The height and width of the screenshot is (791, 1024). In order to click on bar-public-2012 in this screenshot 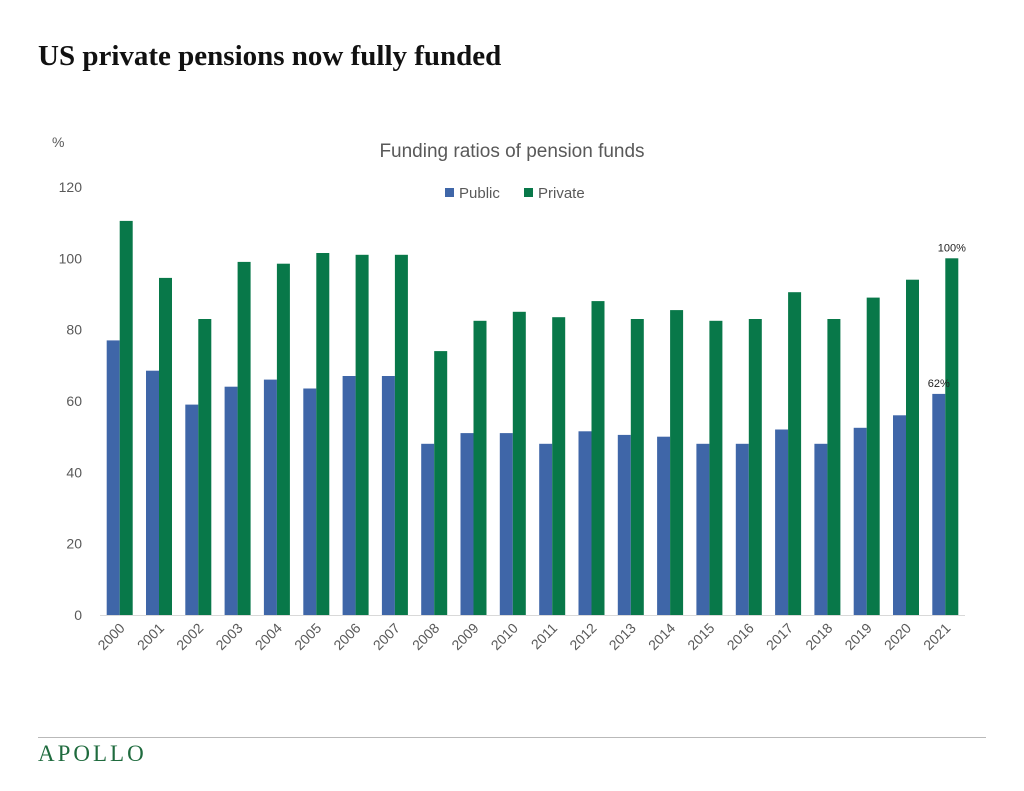, I will do `click(585, 523)`.